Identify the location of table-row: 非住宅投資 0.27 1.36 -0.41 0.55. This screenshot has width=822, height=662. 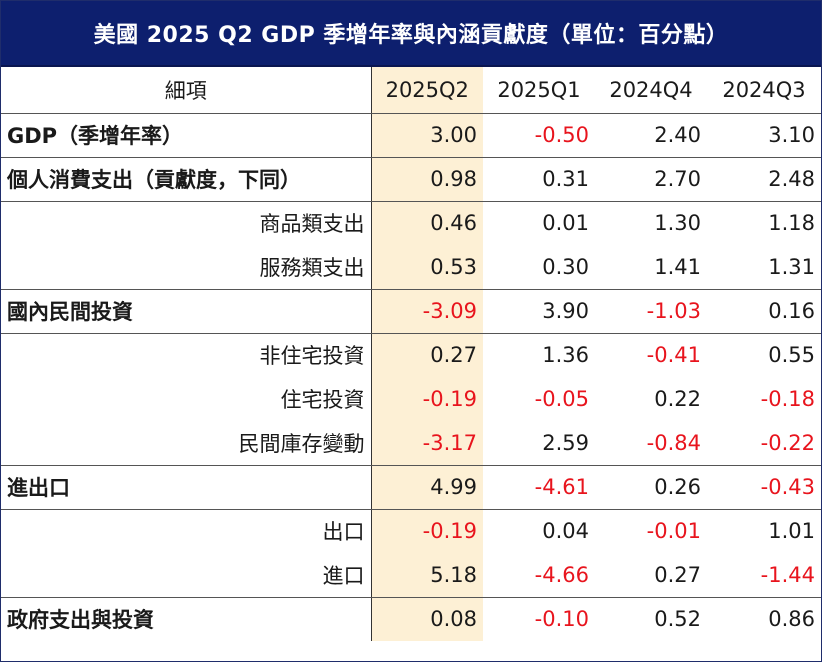
(411, 355).